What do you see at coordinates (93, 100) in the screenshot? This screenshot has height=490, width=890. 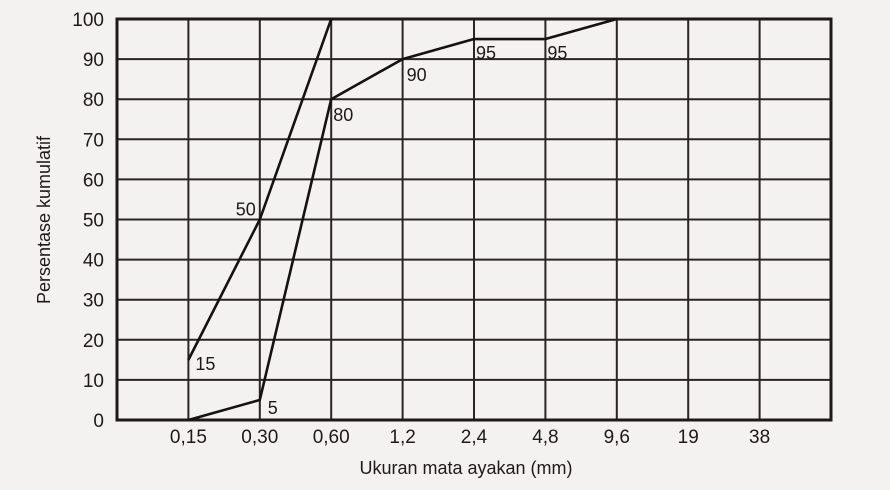 I see `y-tick-label: 80` at bounding box center [93, 100].